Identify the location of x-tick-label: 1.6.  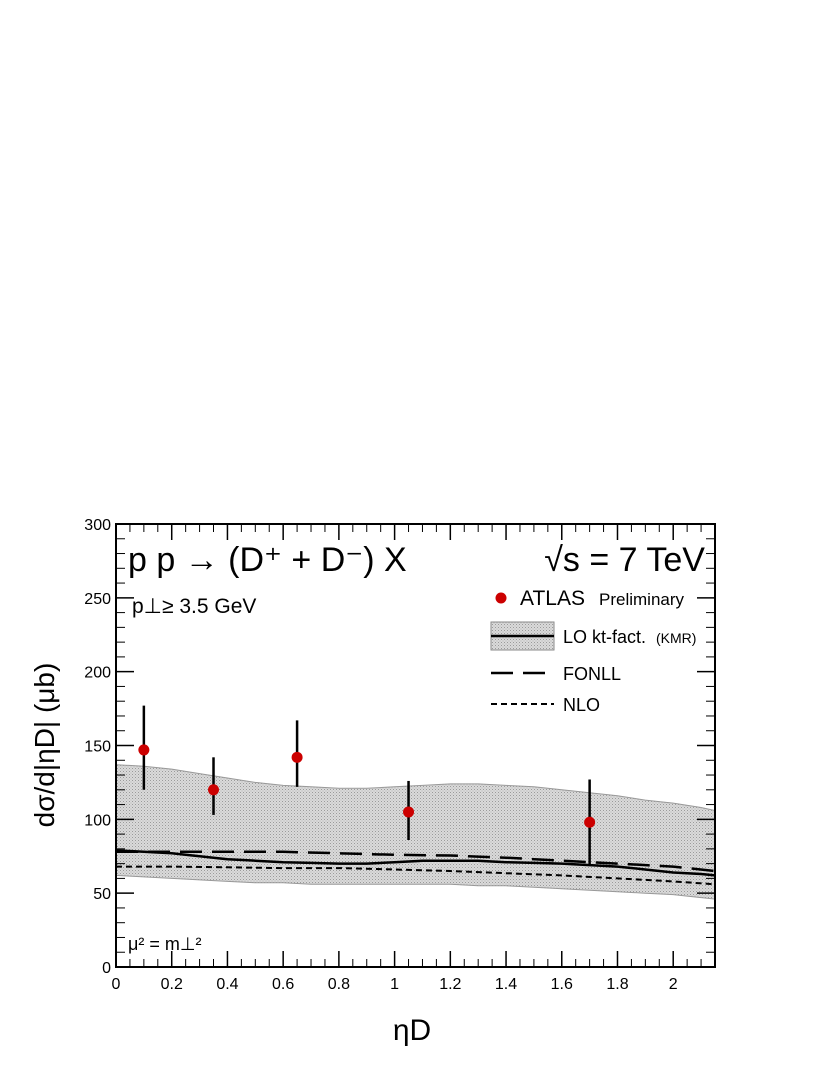
(562, 984).